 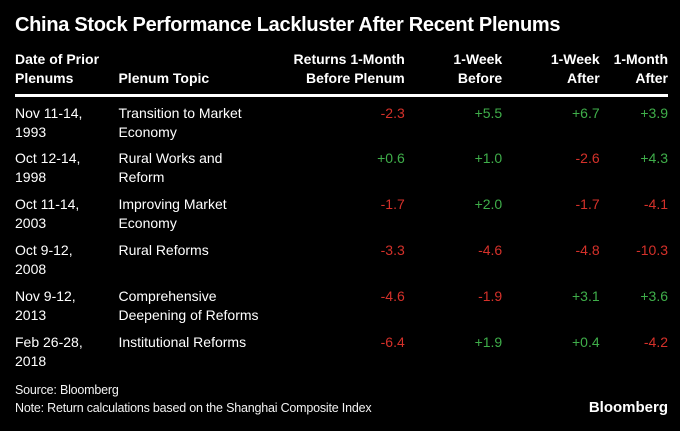 I want to click on col-header-date: Date of Prior Plenums, so click(x=57, y=68).